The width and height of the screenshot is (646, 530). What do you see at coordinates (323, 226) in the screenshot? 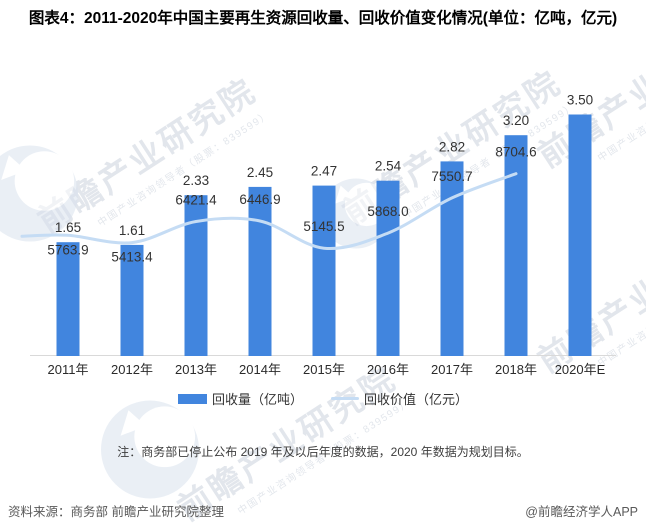
I see `line-value-label: 5145.5` at bounding box center [323, 226].